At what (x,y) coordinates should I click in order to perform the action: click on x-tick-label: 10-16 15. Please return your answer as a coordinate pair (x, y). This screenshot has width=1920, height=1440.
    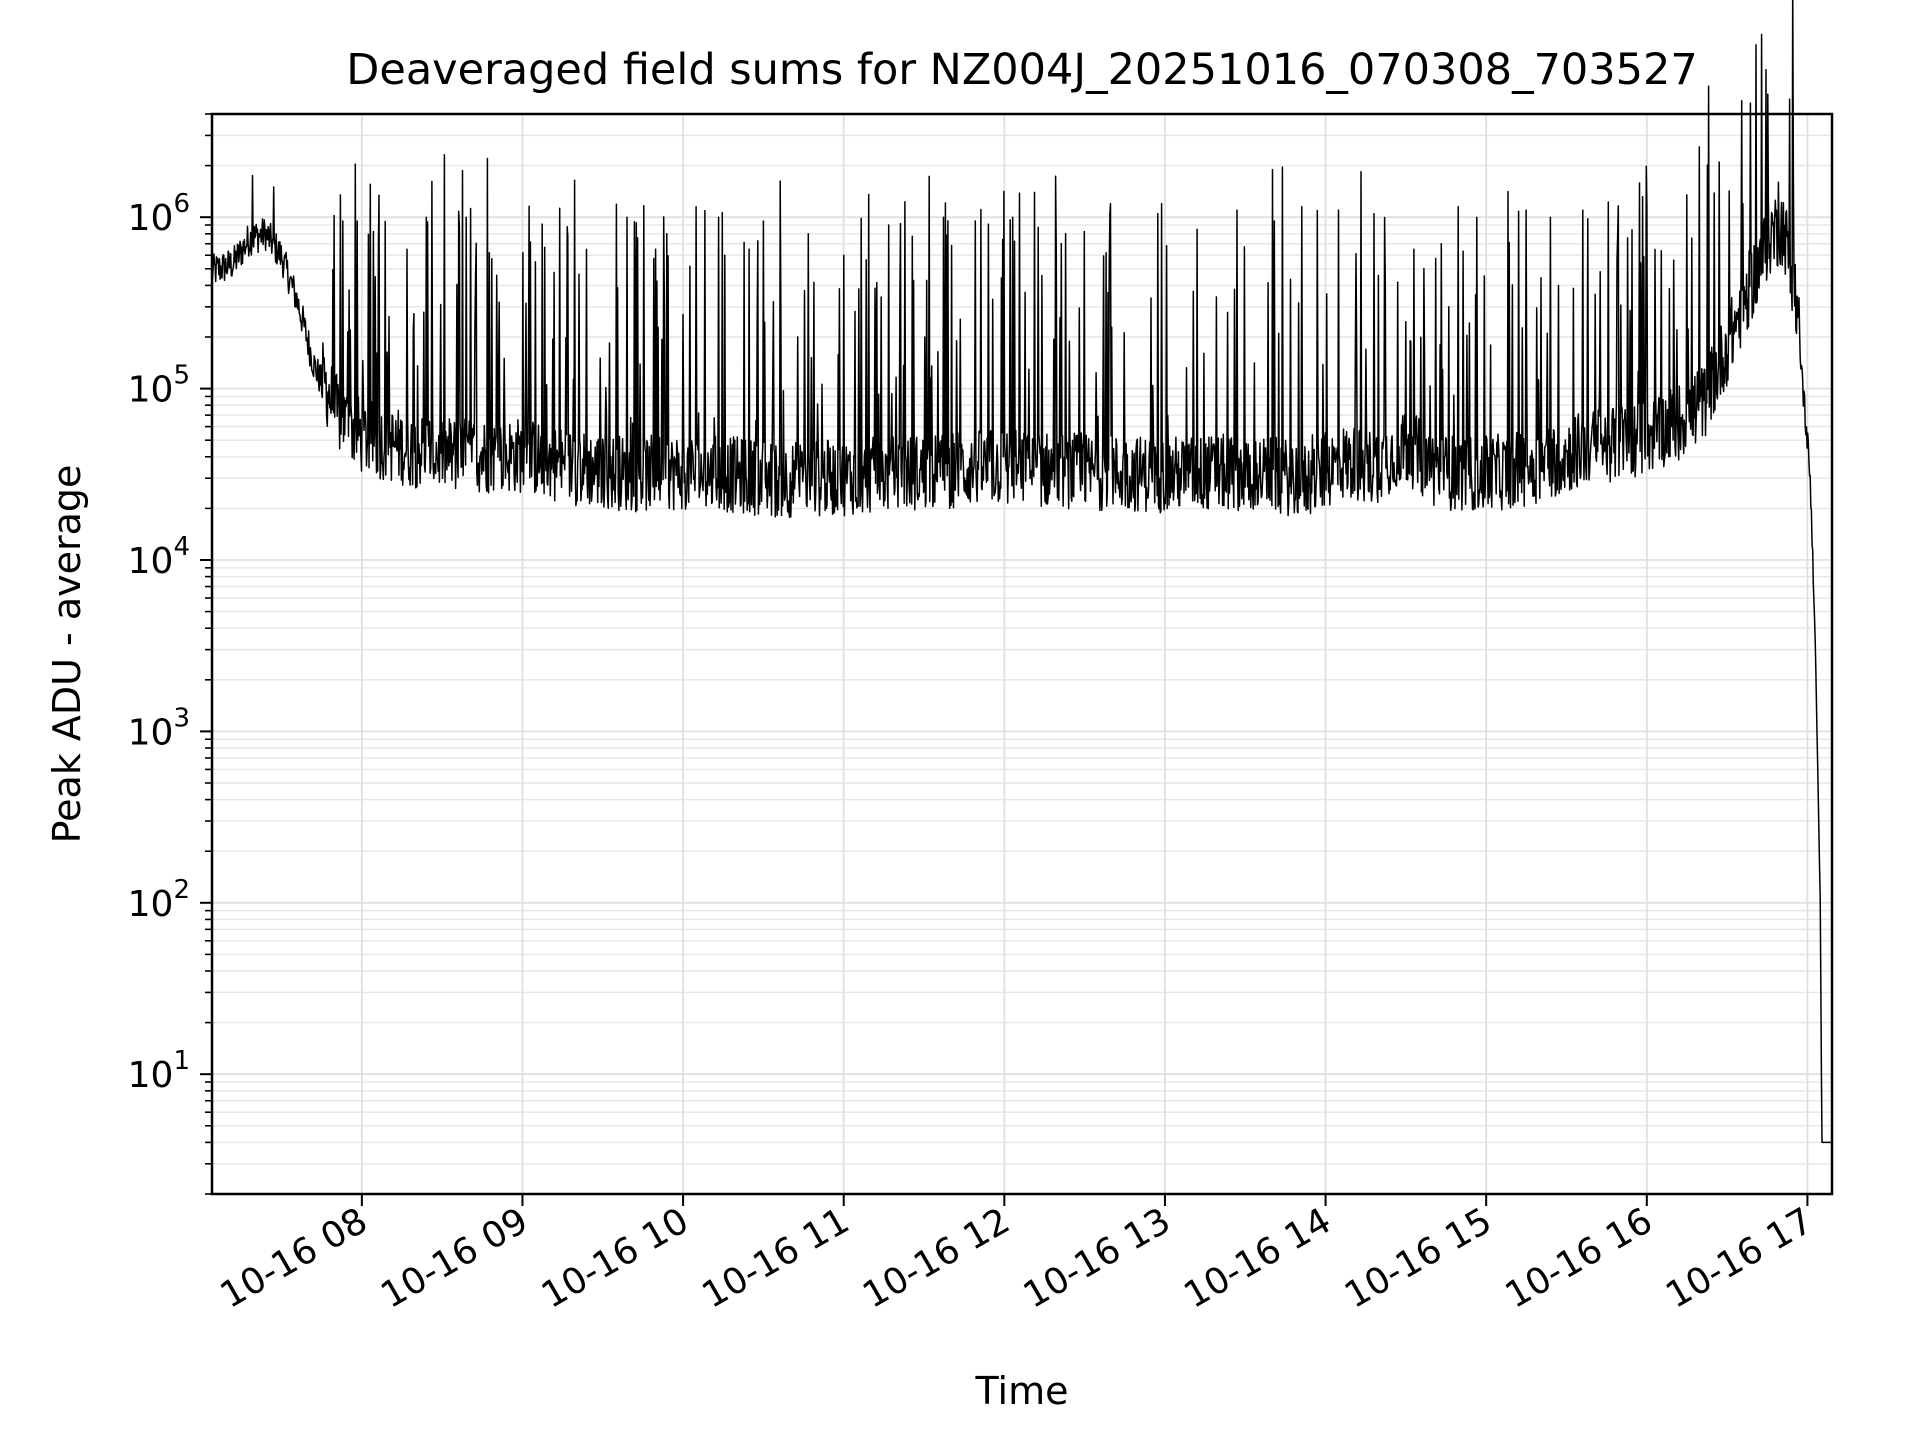
    Looking at the image, I should click on (1418, 1258).